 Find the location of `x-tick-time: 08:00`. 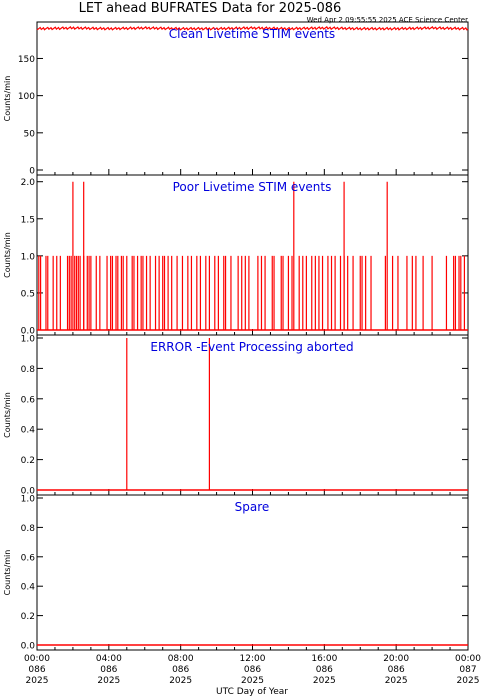

x-tick-time: 08:00 is located at coordinates (181, 659).